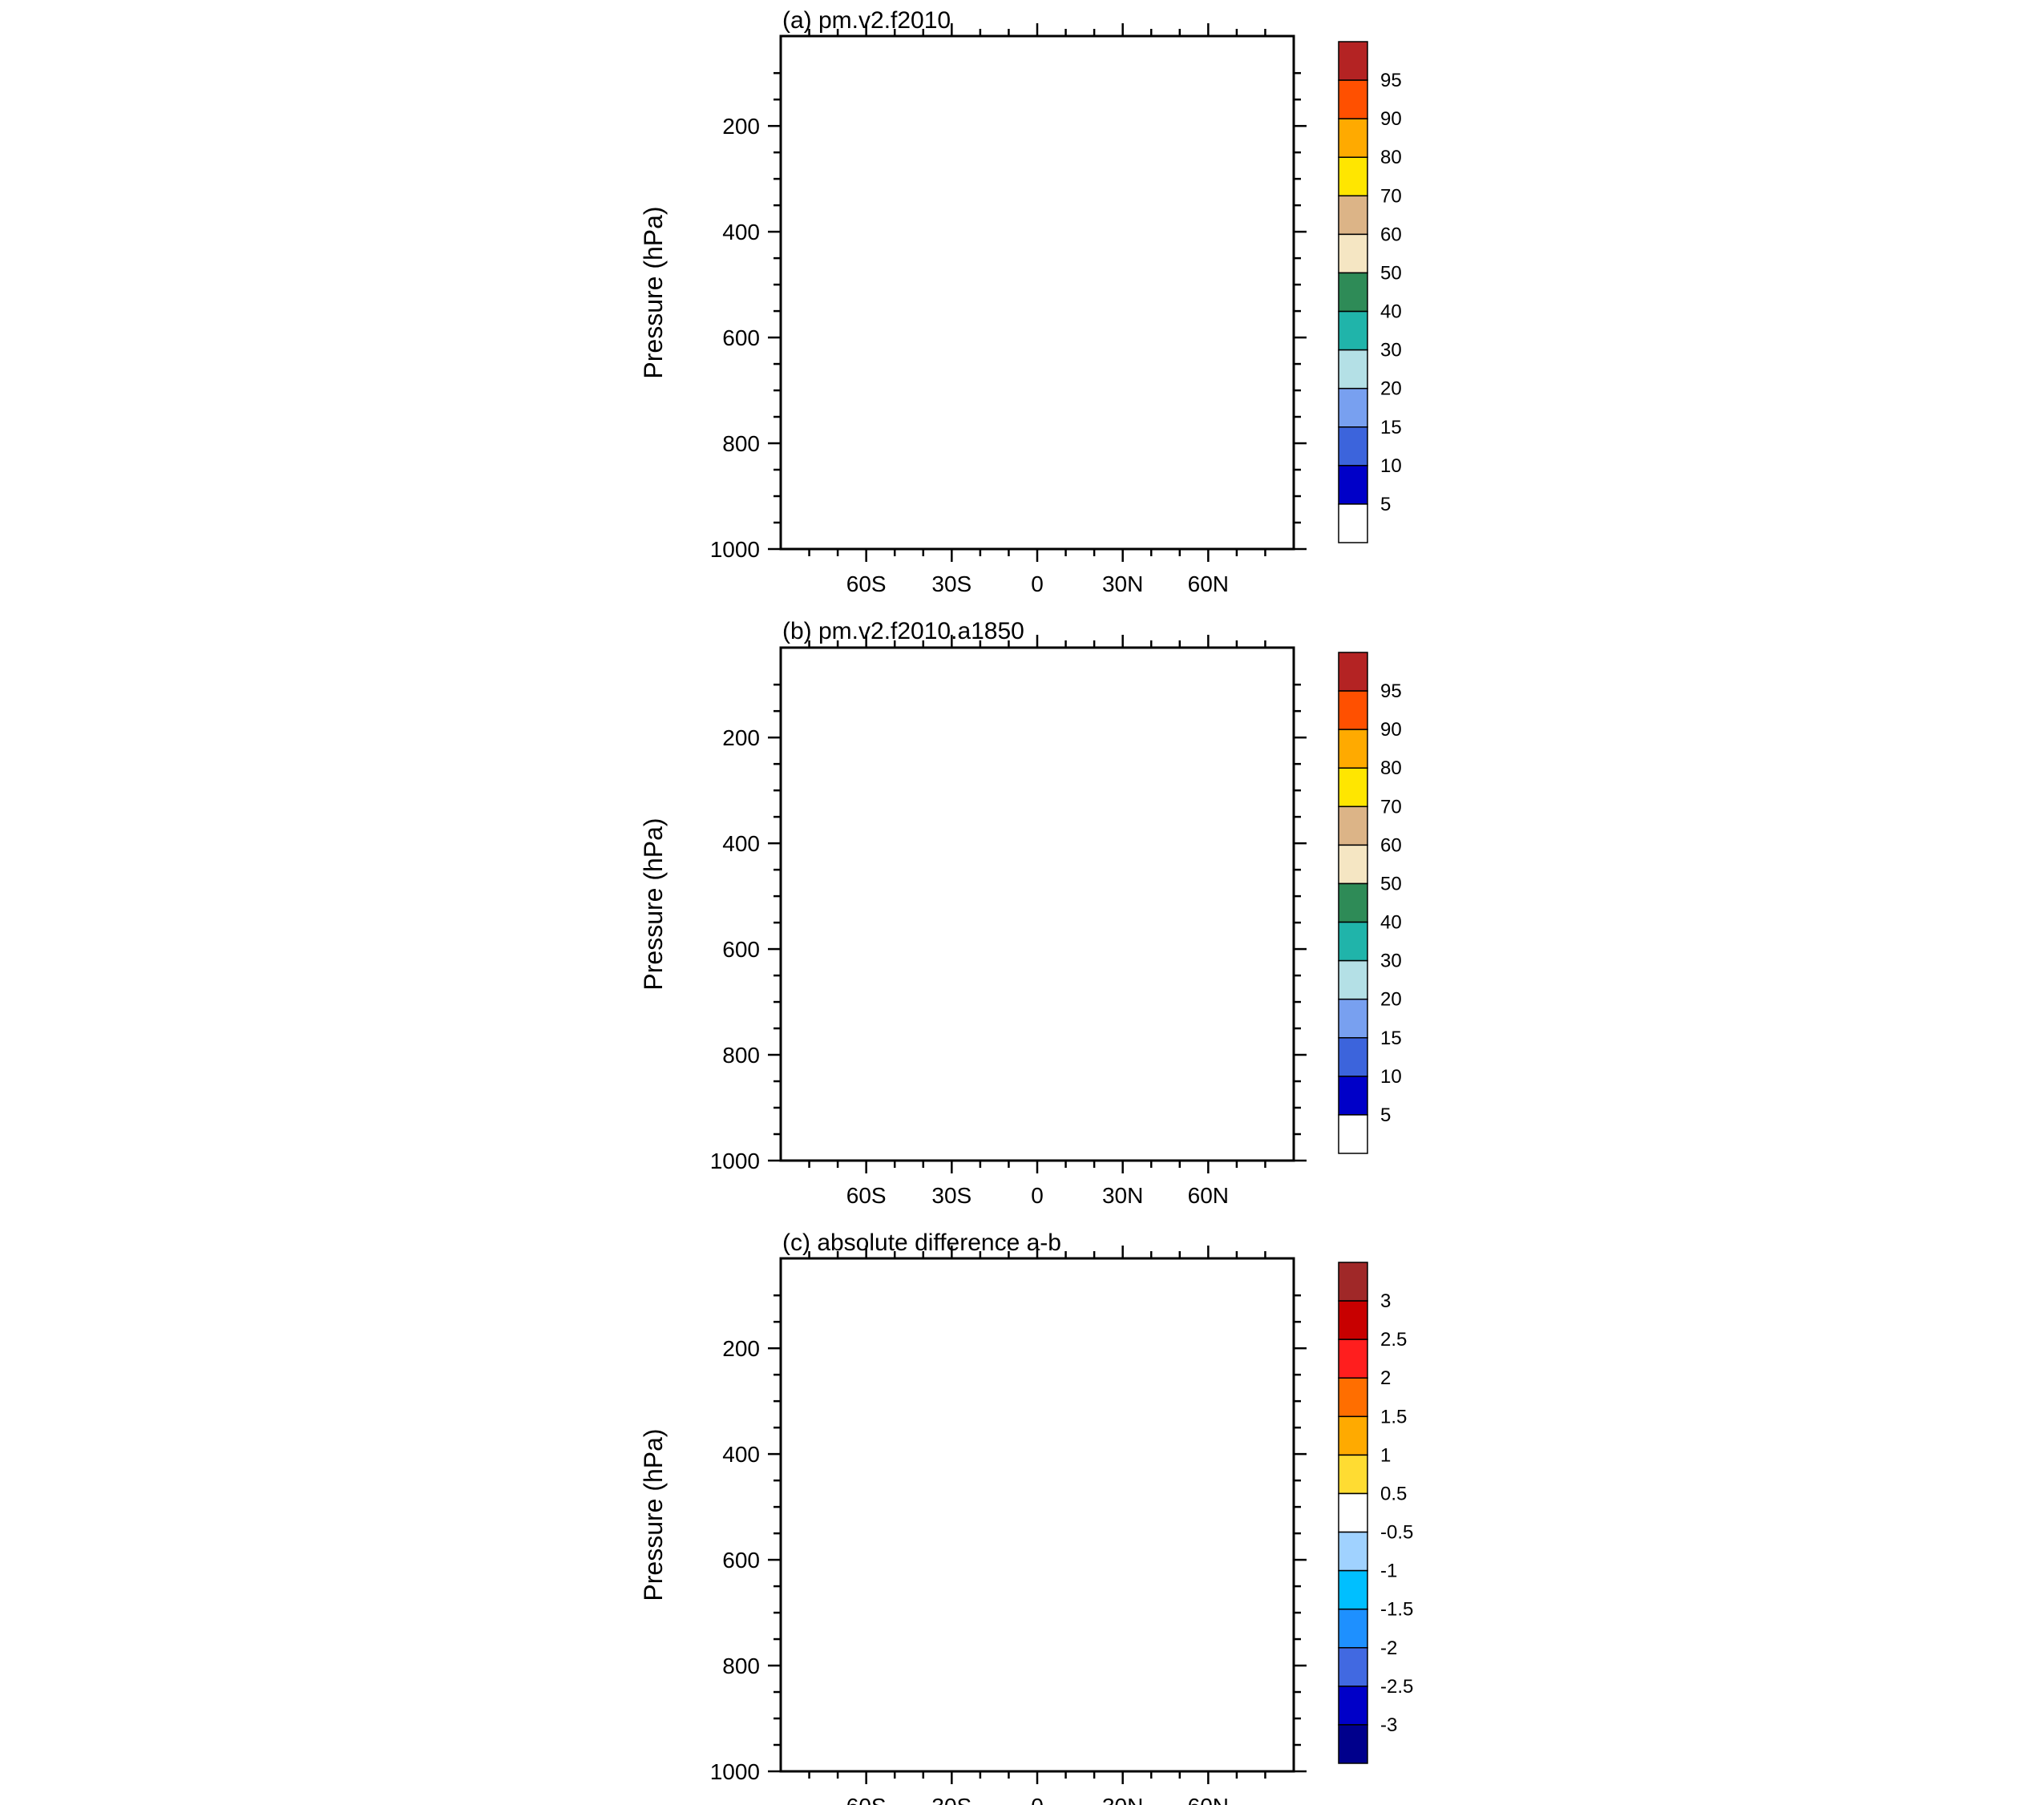  Describe the element at coordinates (1285, 529) in the screenshot. I see `field-band-50-right` at that location.